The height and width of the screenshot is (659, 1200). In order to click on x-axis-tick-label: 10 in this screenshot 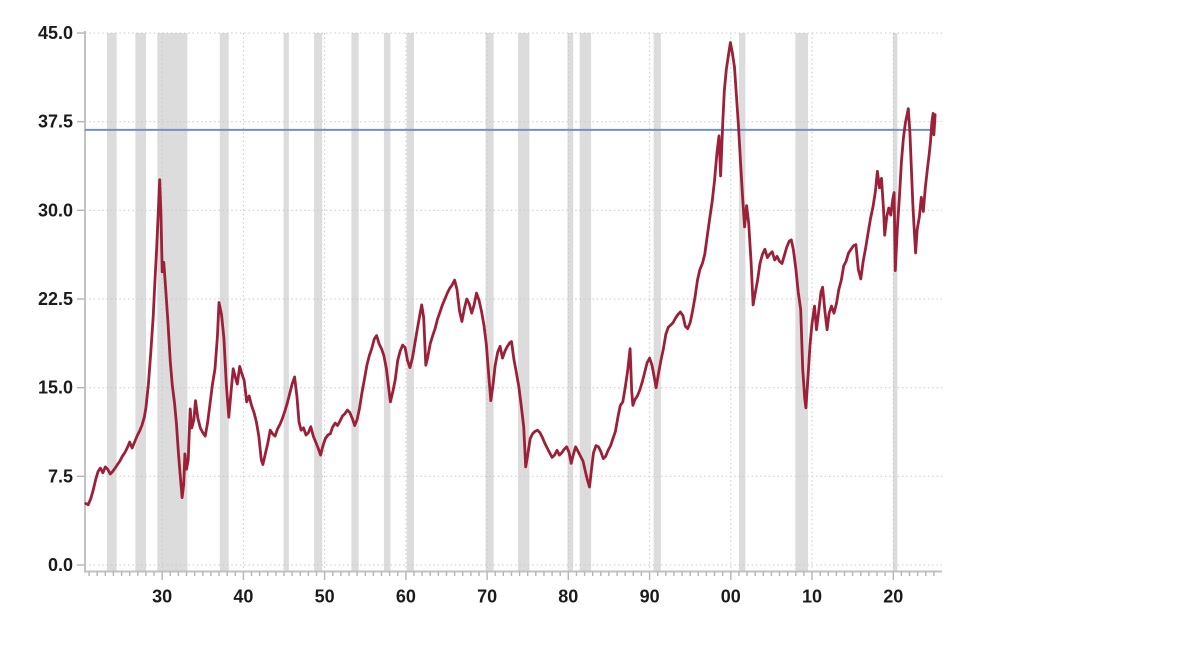, I will do `click(812, 597)`.